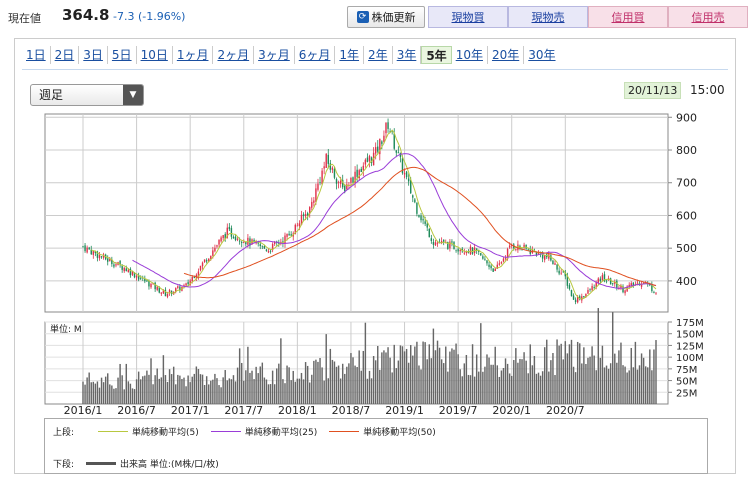 This screenshot has width=749, height=478. I want to click on period-tab-15: 30年, so click(542, 55).